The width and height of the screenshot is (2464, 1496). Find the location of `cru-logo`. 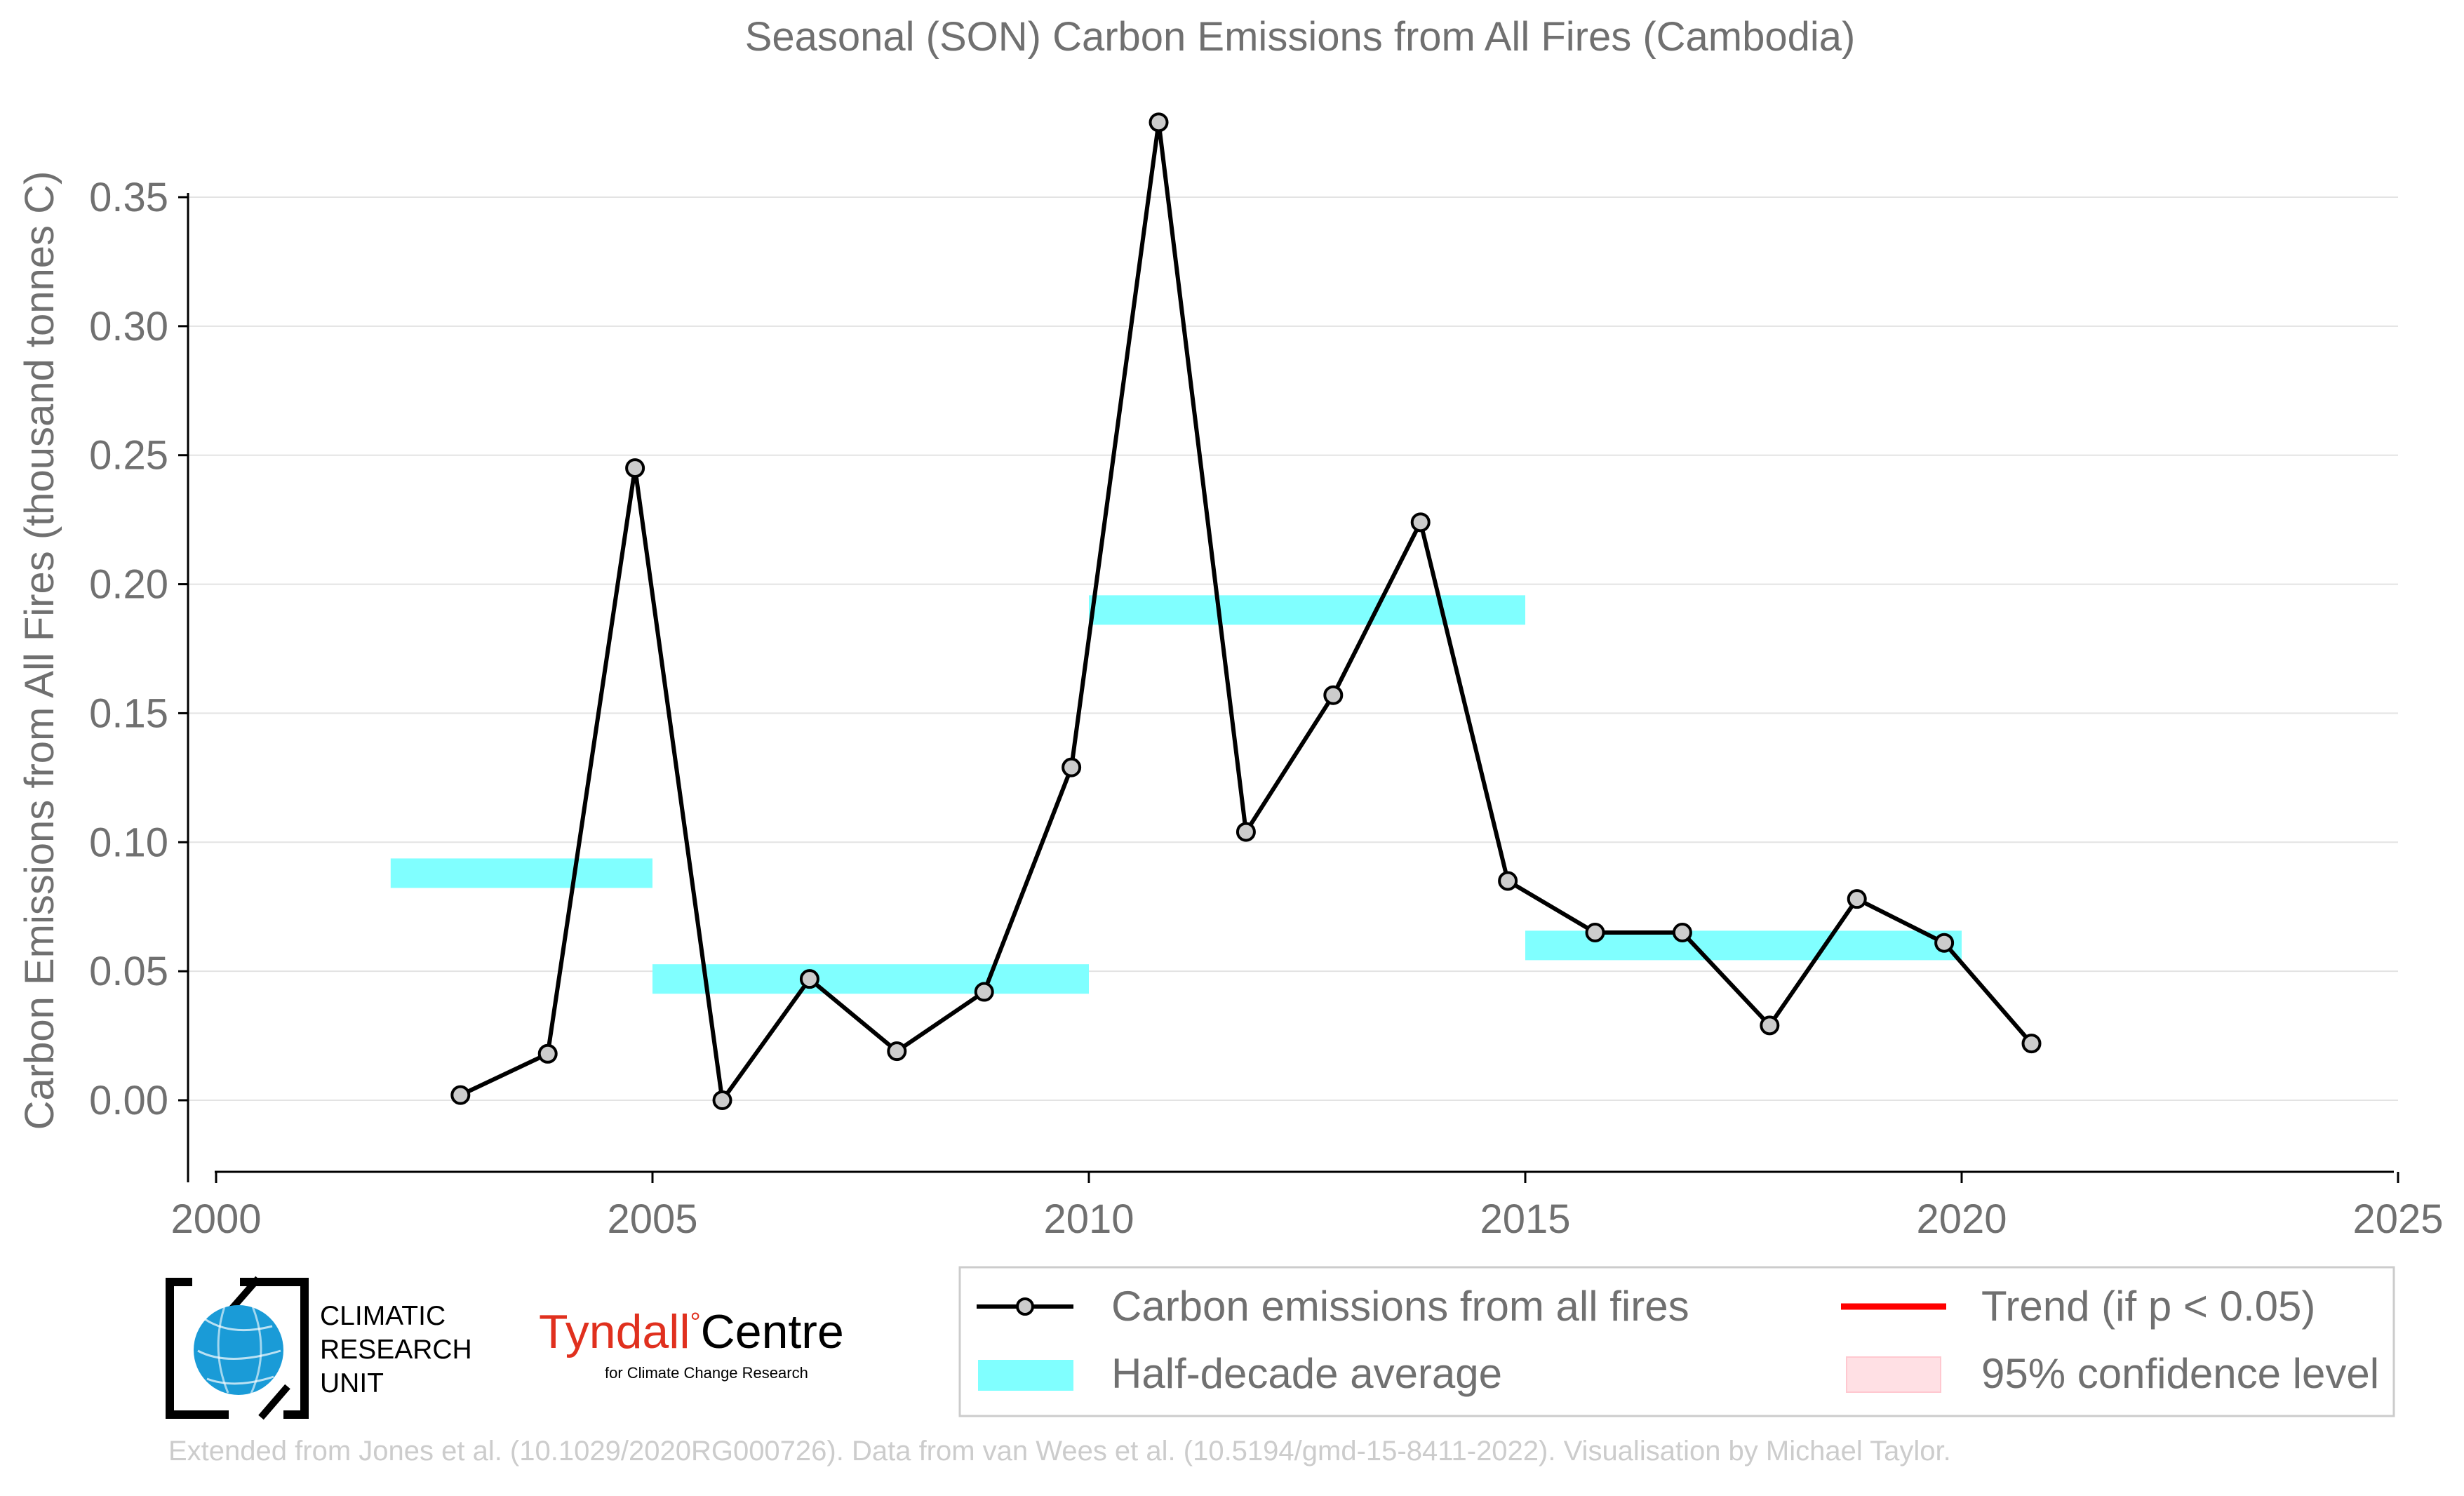

cru-logo is located at coordinates (237, 1348).